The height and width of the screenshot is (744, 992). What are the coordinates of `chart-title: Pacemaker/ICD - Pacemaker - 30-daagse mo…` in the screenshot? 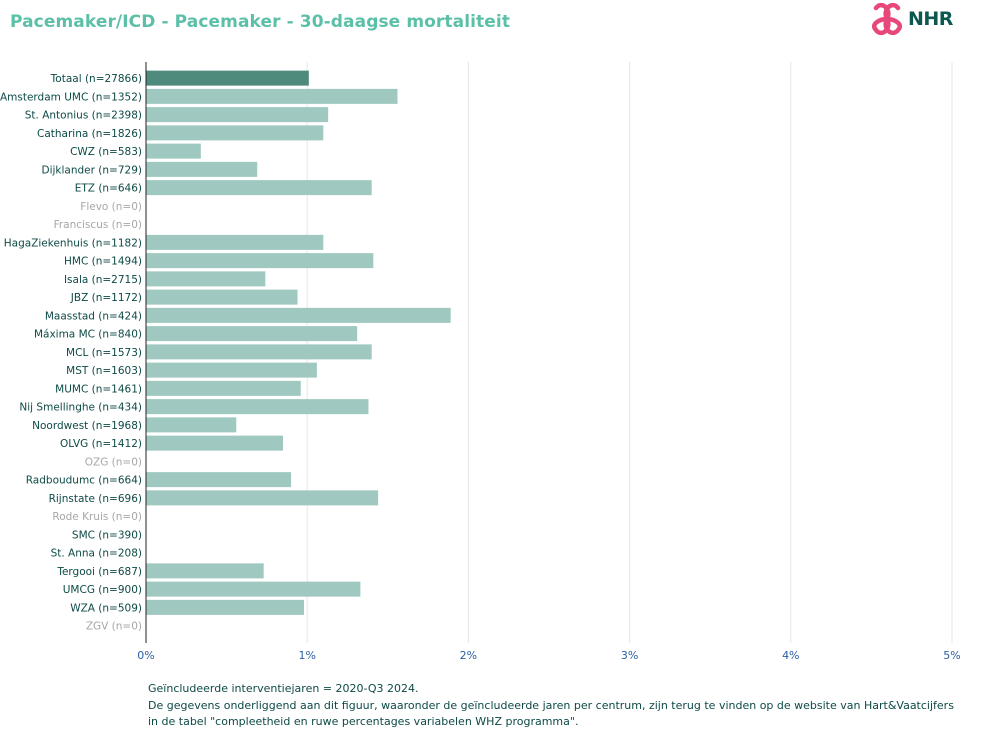 It's located at (260, 22).